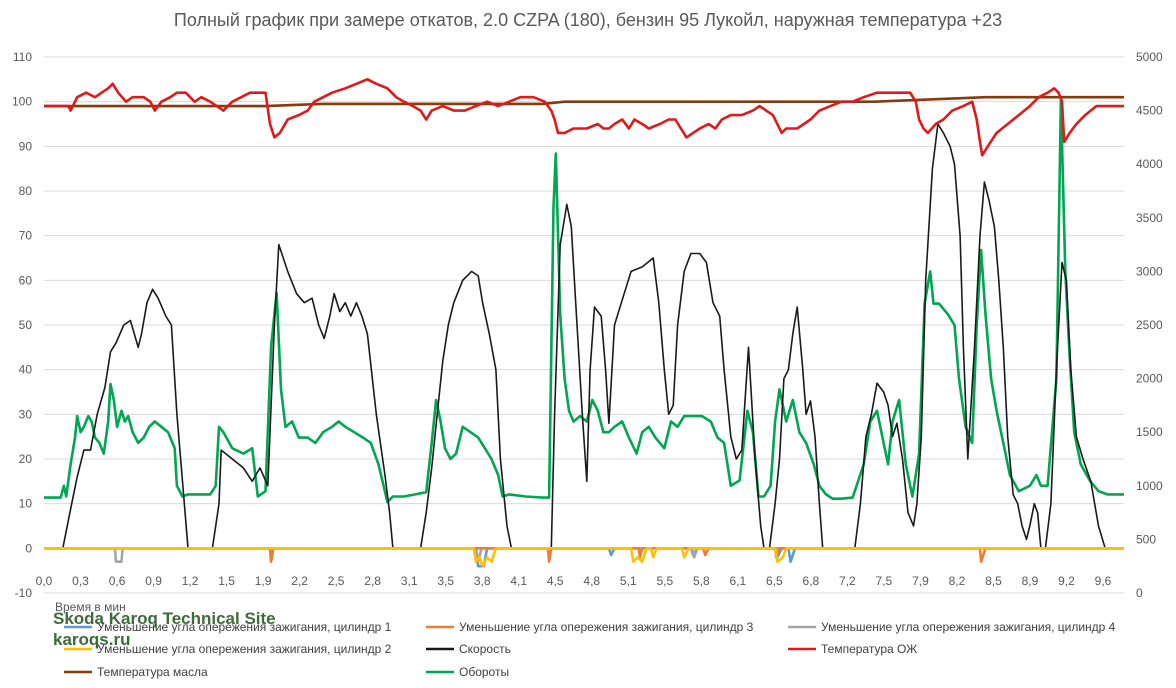 Image resolution: width=1176 pixels, height=688 pixels. Describe the element at coordinates (920, 581) in the screenshot. I see `x-tick: 7,9` at that location.